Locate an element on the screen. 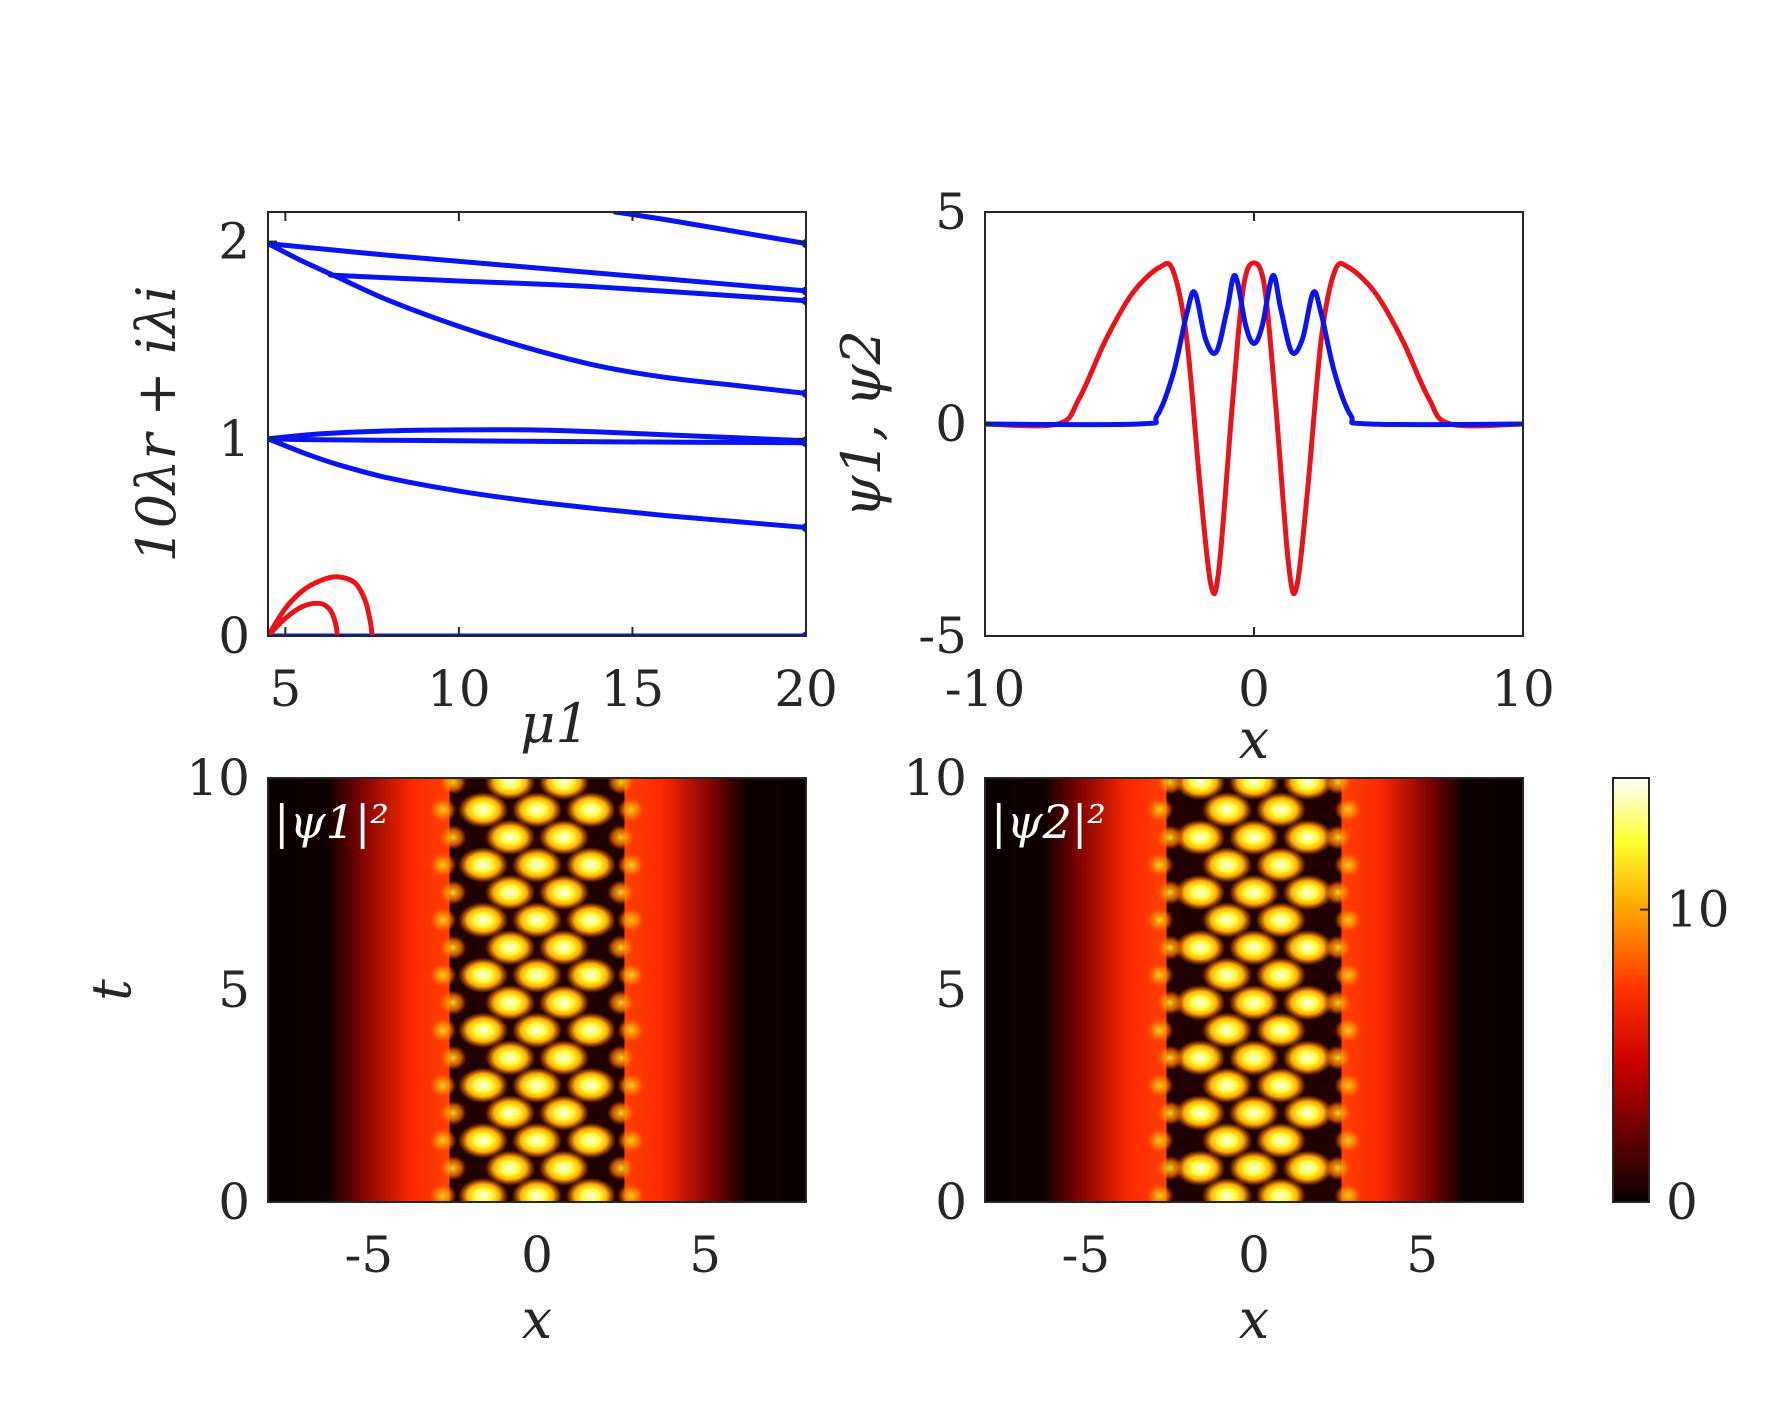 Image resolution: width=1781 pixels, height=1406 pixels. x-tick-label: 5 is located at coordinates (1422, 1255).